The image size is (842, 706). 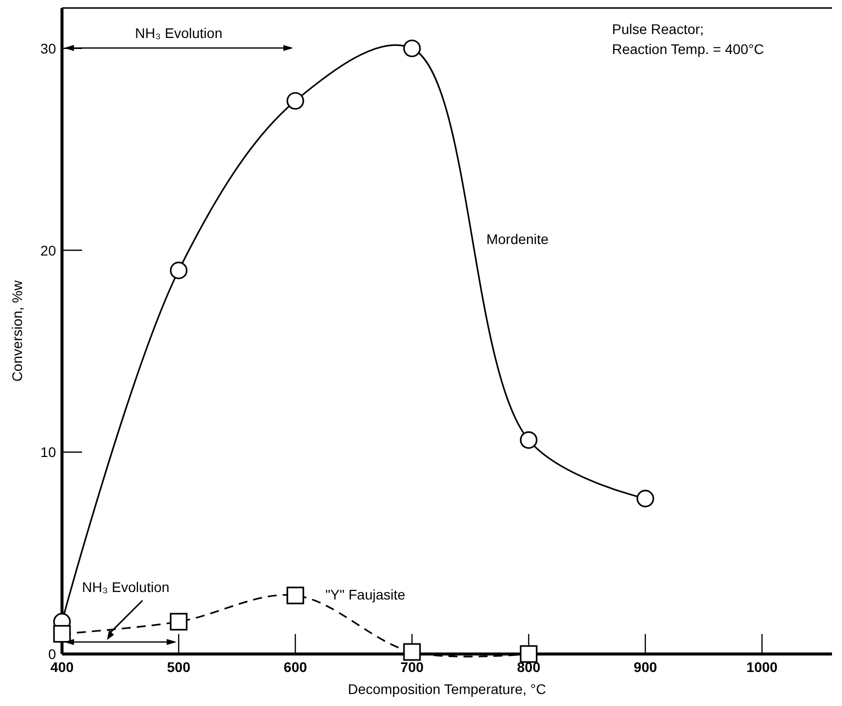 I want to click on x-tick-label: 700, so click(x=412, y=667).